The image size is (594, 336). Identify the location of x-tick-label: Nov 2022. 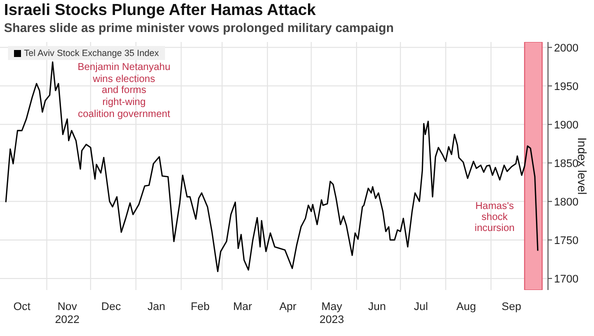
(67, 313).